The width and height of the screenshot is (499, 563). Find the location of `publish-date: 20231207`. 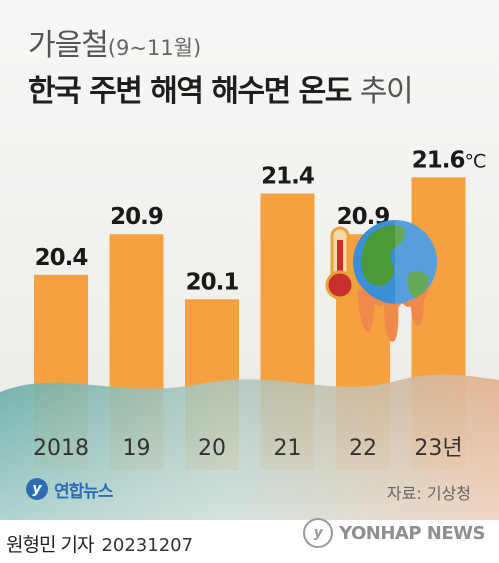

publish-date: 20231207 is located at coordinates (147, 545).